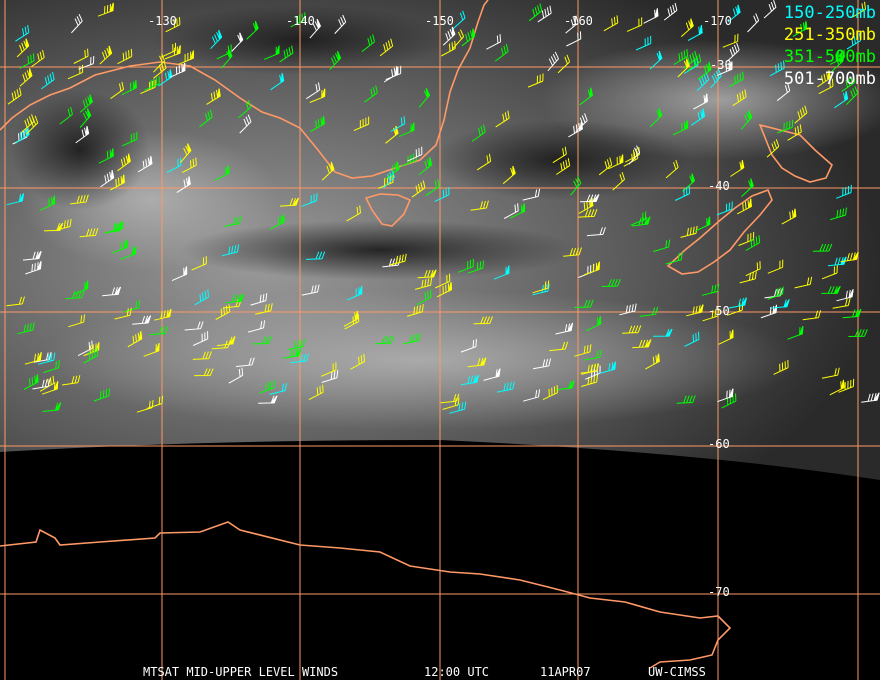 This screenshot has height=680, width=880. Describe the element at coordinates (241, 672) in the screenshot. I see `caption-product: MTSAT MID-UPPER LEVEL WINDS` at that location.